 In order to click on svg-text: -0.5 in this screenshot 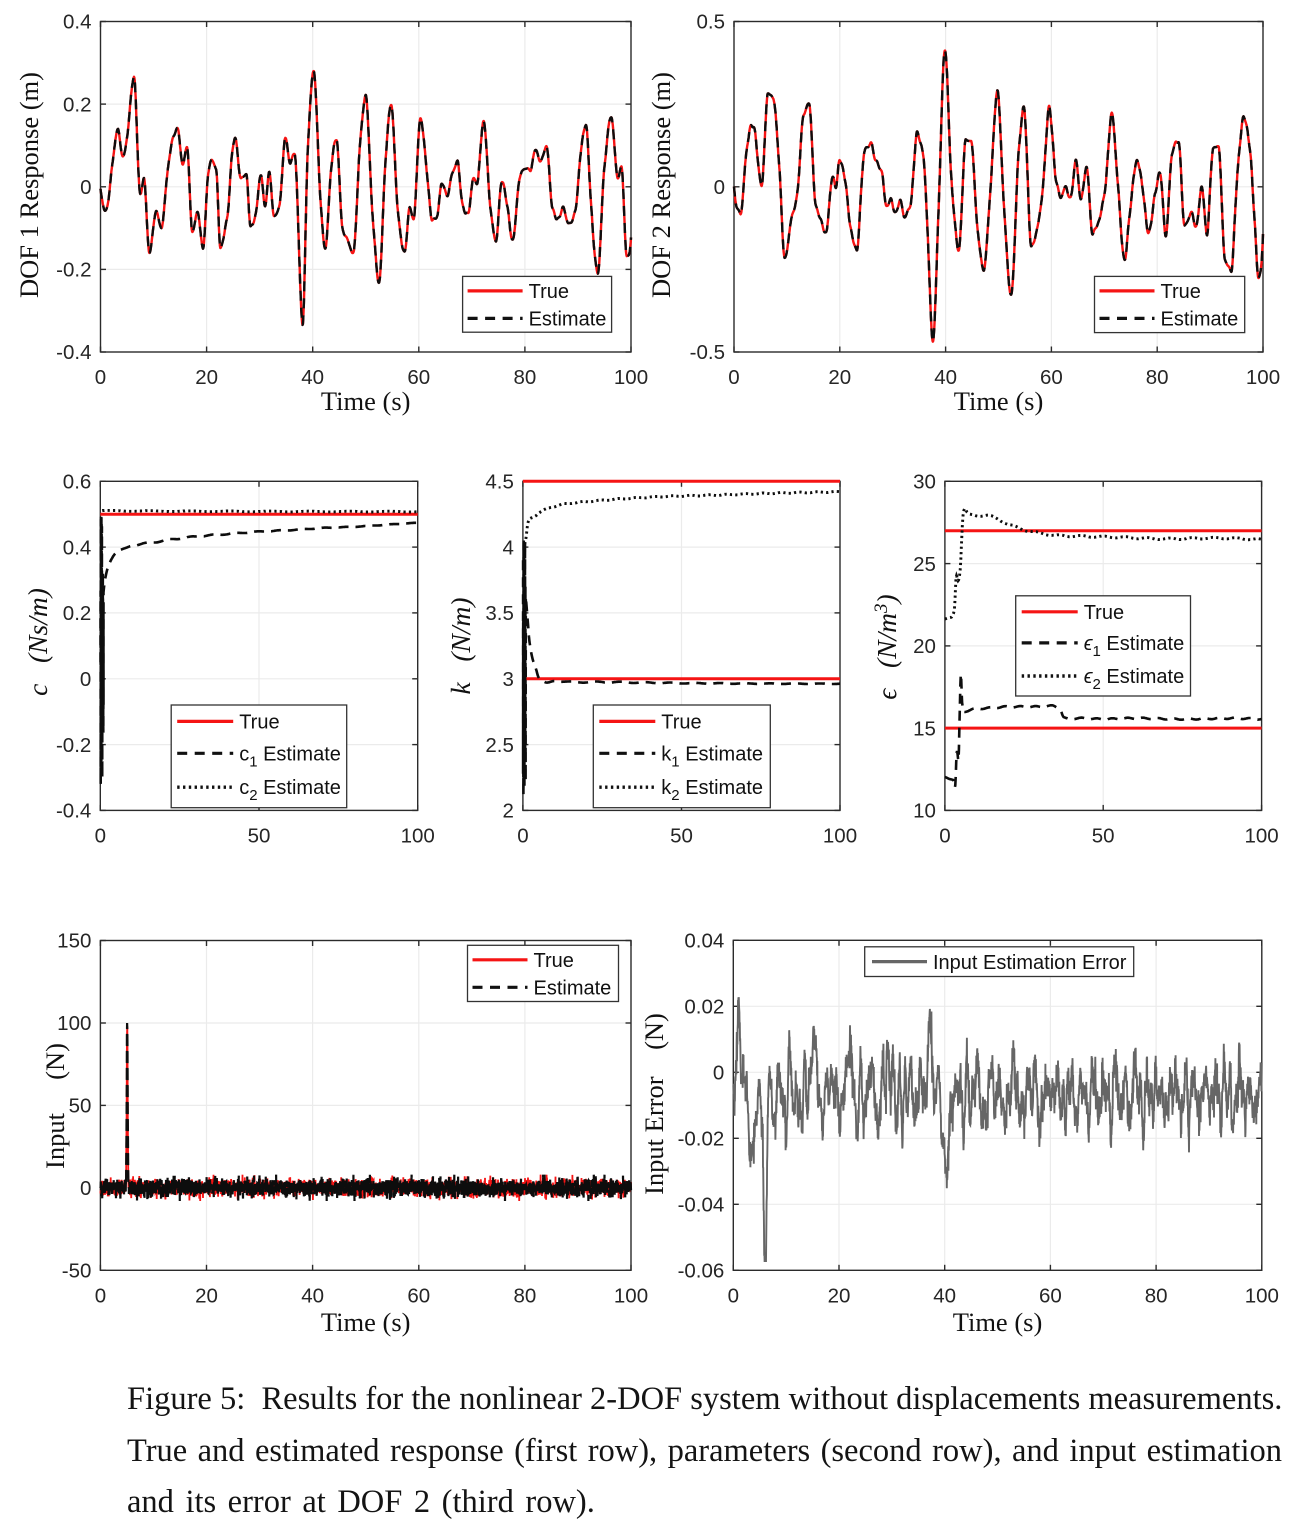, I will do `click(707, 352)`.